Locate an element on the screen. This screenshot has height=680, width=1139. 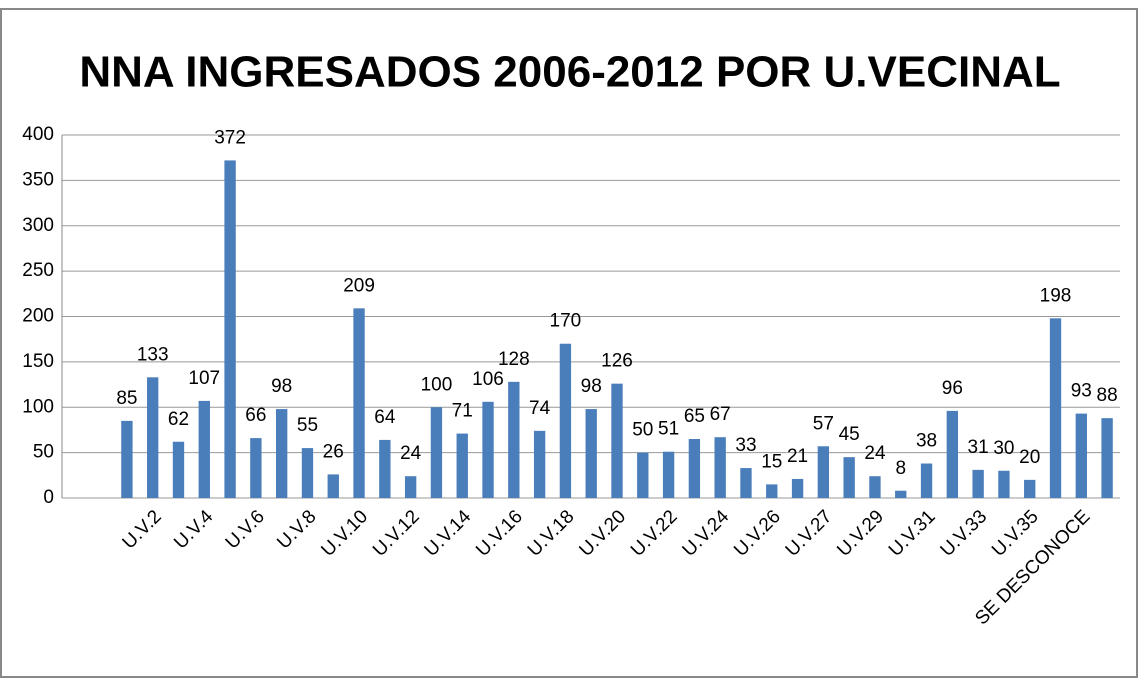
value-label: 372 is located at coordinates (230, 137).